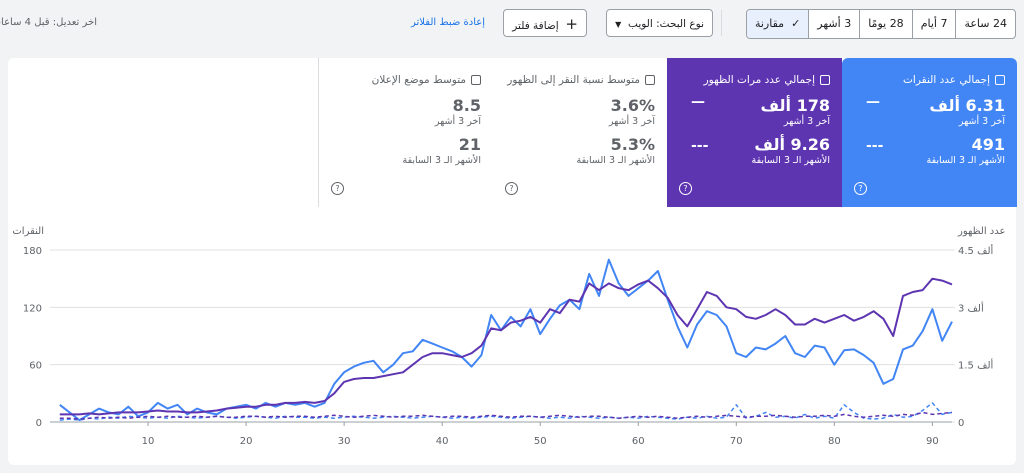 The image size is (1024, 473). Describe the element at coordinates (442, 441) in the screenshot. I see `x-tick-label: 40` at that location.